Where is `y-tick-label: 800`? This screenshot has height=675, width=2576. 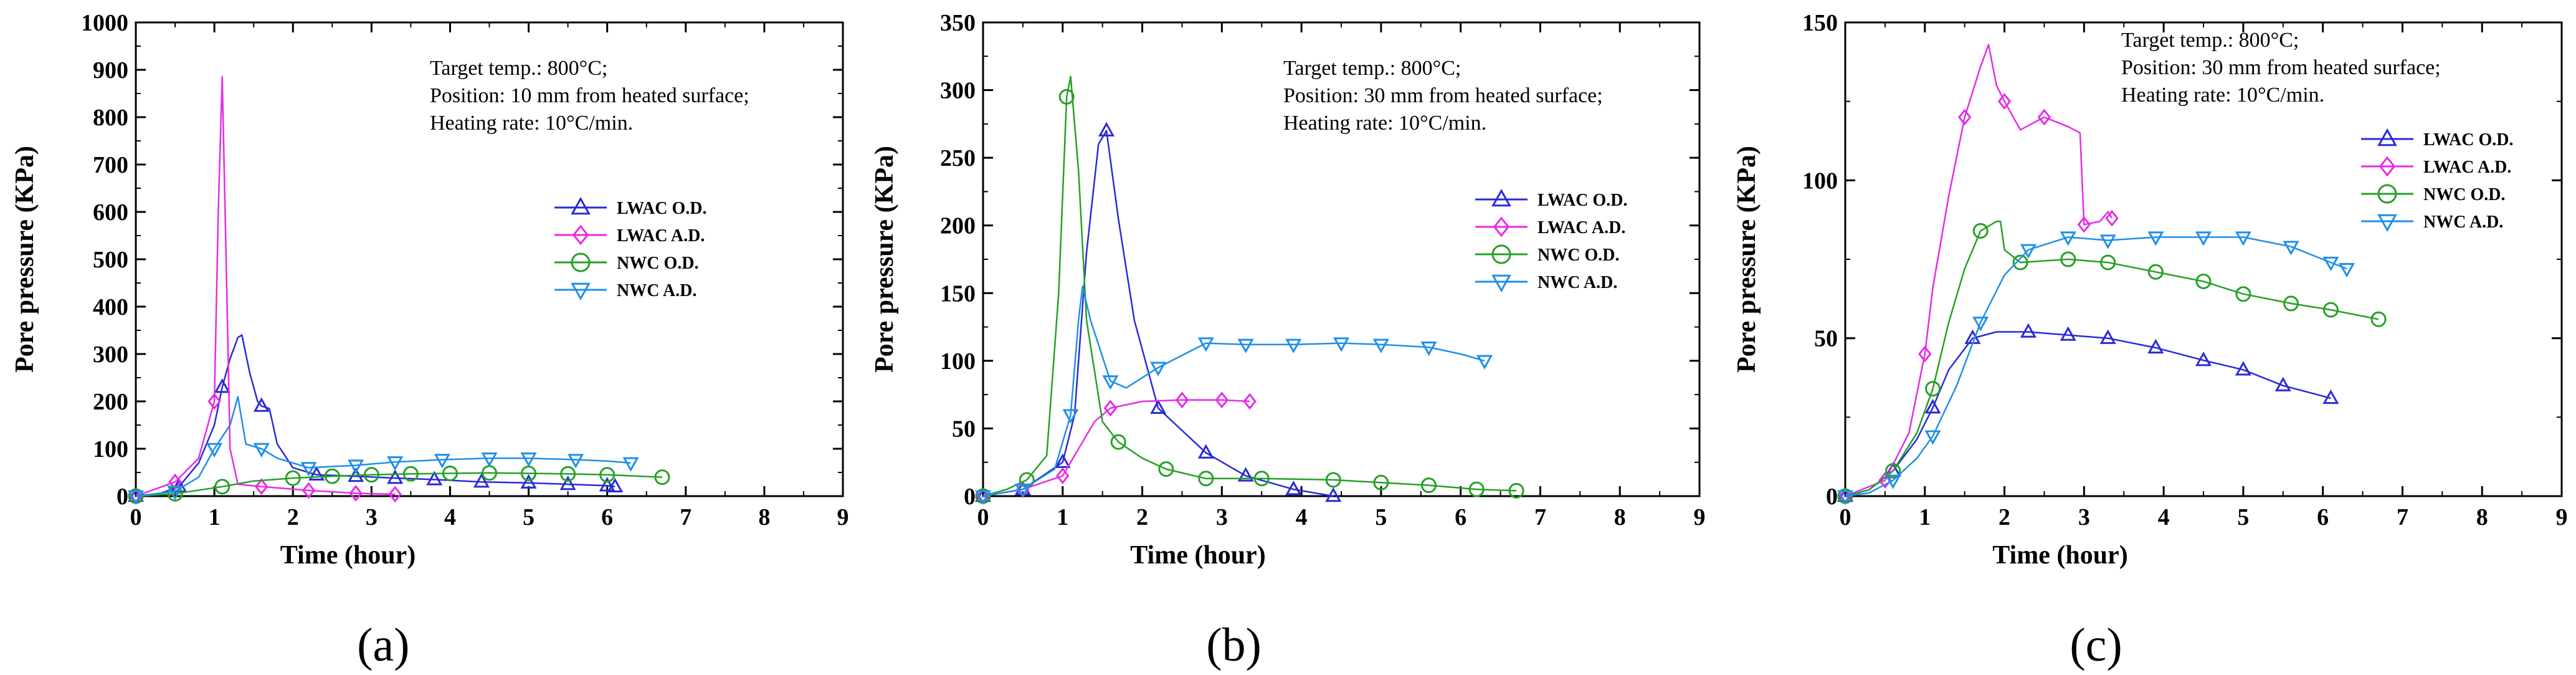
y-tick-label: 800 is located at coordinates (110, 118).